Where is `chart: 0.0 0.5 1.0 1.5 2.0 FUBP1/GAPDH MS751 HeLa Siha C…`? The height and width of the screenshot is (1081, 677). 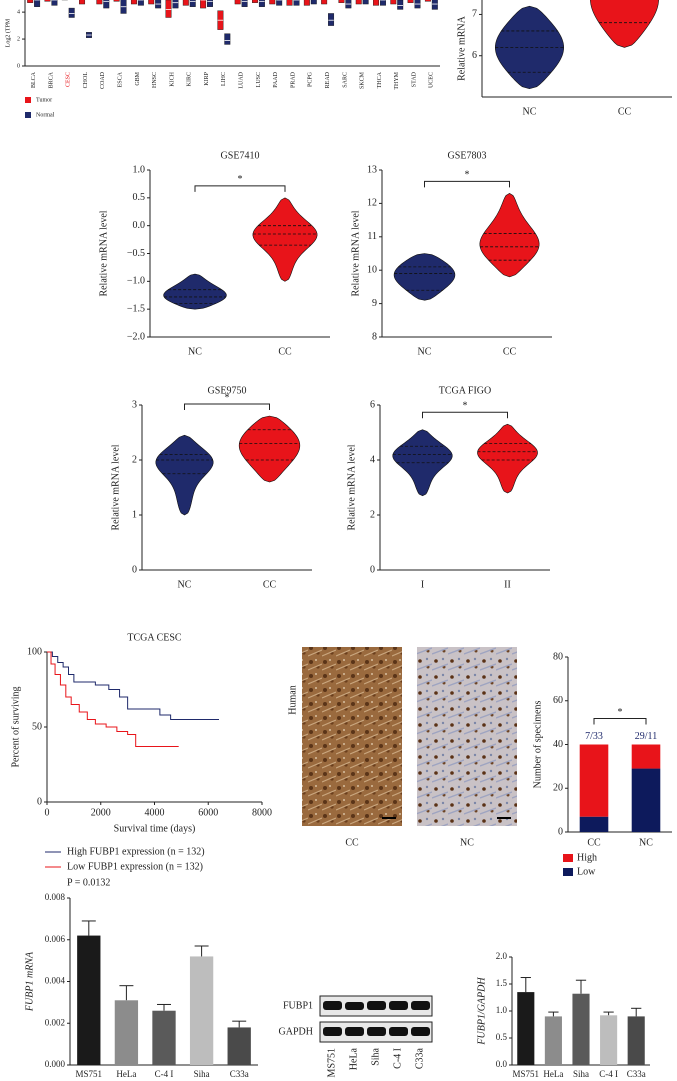
chart: 0.0 0.5 1.0 1.5 2.0 FUBP1/GAPDH MS751 HeLa Siha C… is located at coordinates (563, 1015).